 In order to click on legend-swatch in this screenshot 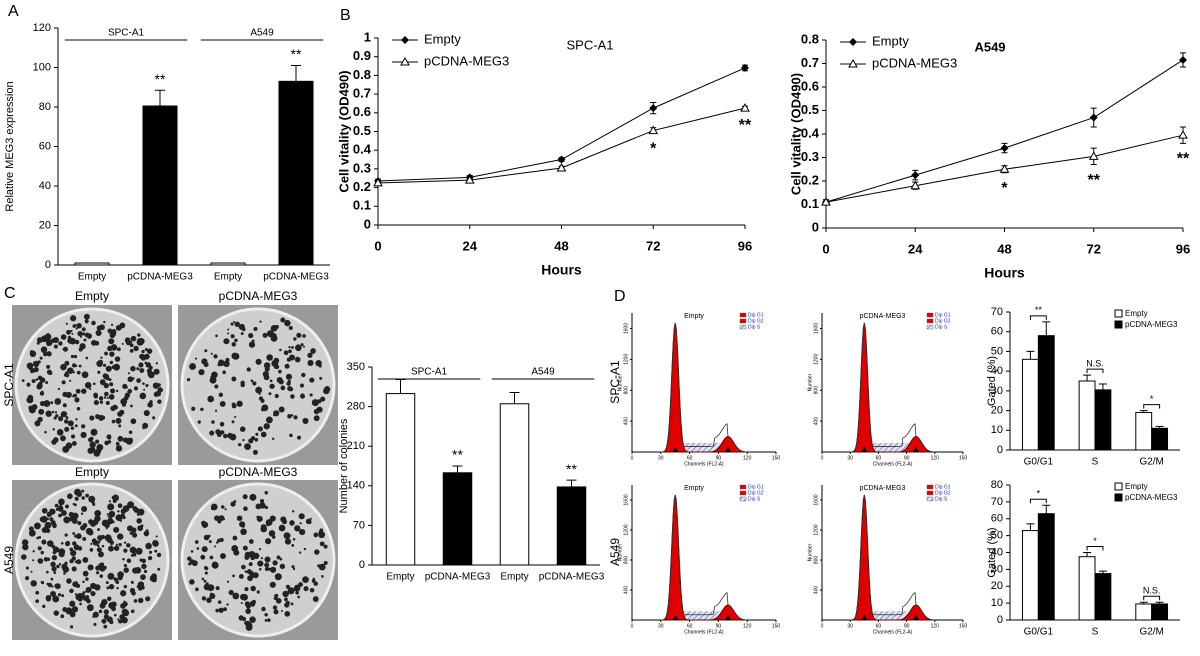, I will do `click(743, 499)`.